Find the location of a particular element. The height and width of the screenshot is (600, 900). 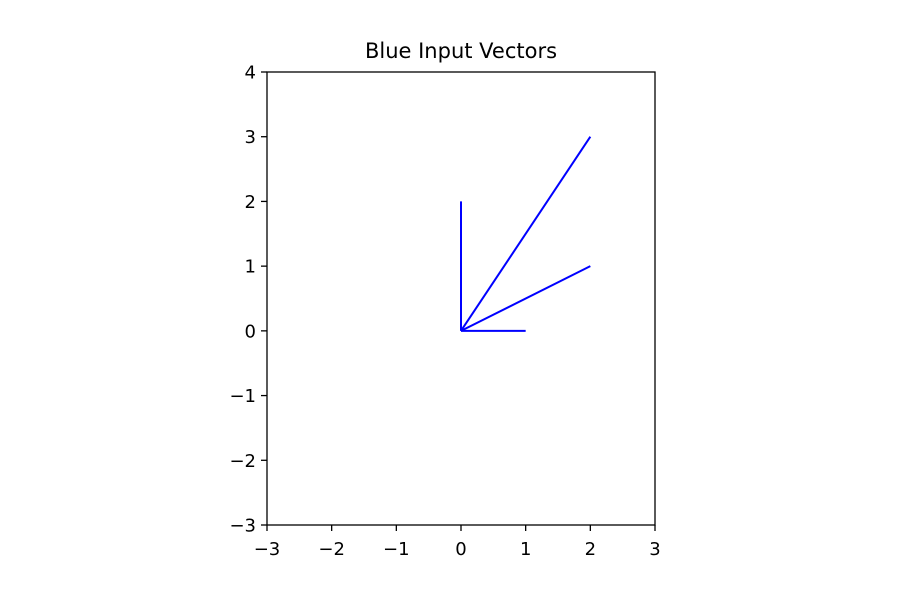

y-tick-label: −3 is located at coordinates (242, 526).